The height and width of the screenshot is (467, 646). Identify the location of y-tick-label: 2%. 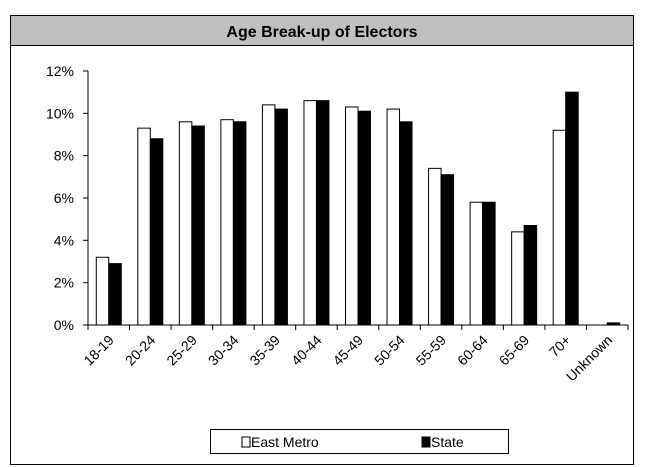
(64, 283).